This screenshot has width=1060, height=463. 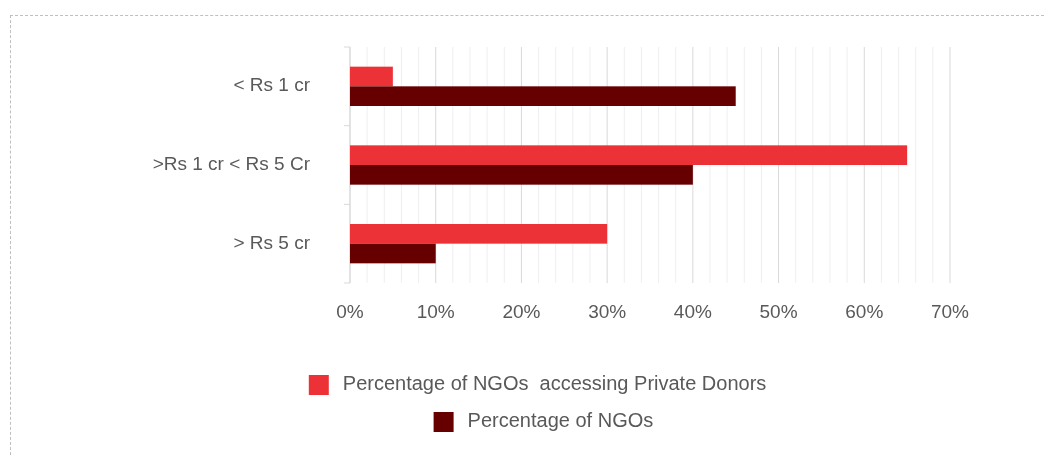 I want to click on x-tick-label: 0%, so click(x=350, y=311).